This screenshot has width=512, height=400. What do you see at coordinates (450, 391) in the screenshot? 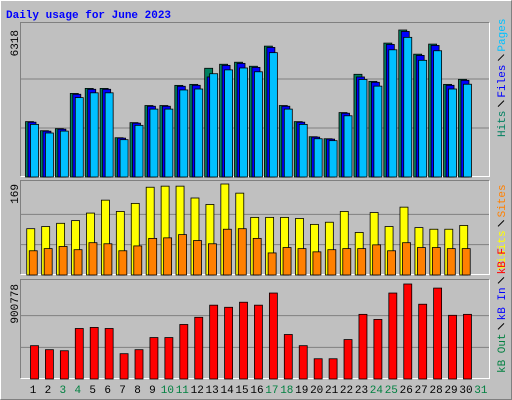
I see `x-tick-label: 29` at bounding box center [450, 391].